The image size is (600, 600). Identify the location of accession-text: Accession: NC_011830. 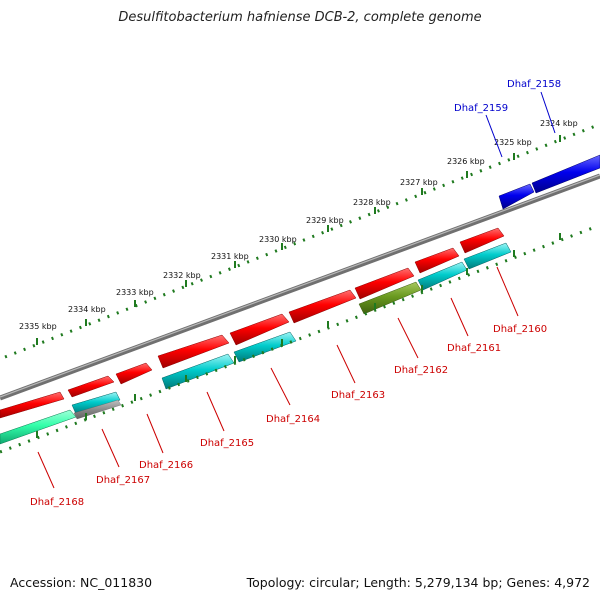
(81, 582).